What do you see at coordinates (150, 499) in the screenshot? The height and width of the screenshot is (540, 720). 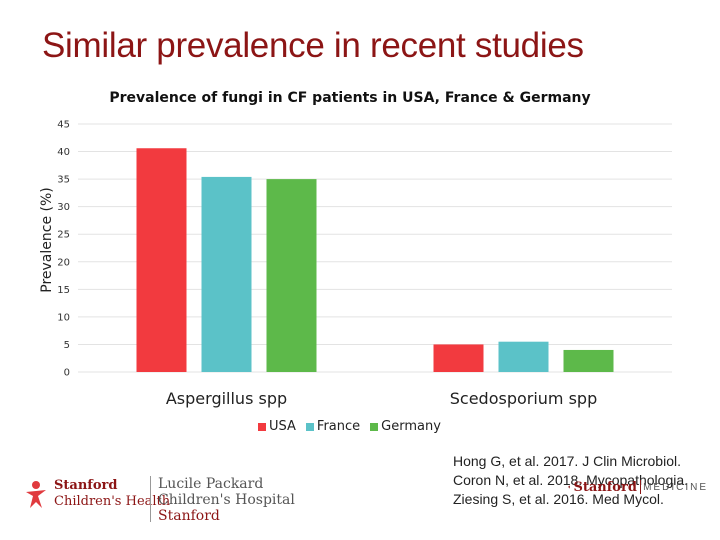 I see `logo-divider` at bounding box center [150, 499].